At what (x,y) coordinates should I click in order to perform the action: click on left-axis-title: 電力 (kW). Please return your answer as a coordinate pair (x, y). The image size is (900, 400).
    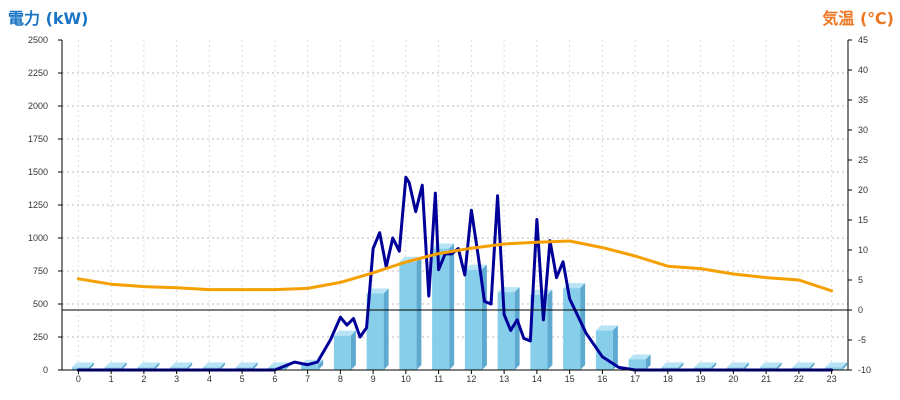
    Looking at the image, I should click on (48, 18).